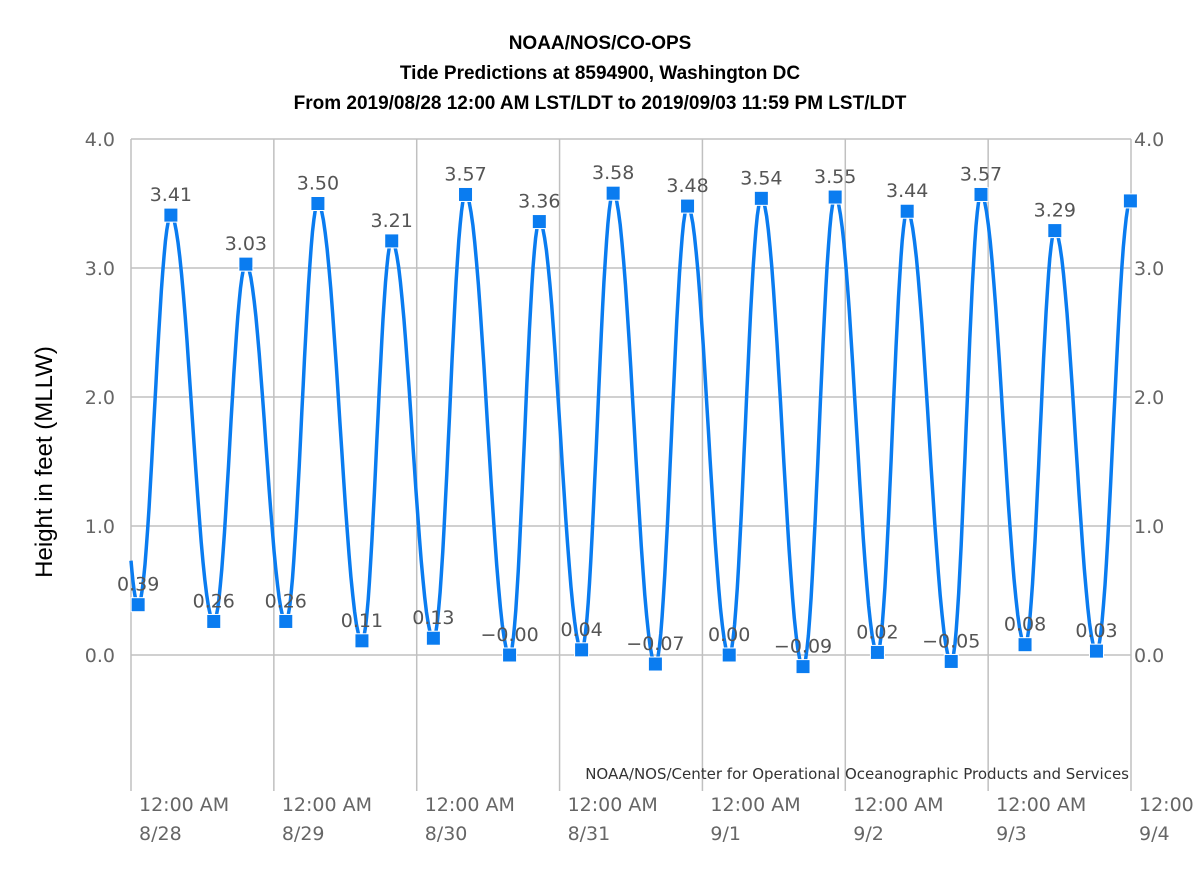  Describe the element at coordinates (868, 834) in the screenshot. I see `x-tick-label-date: 9/2` at that location.